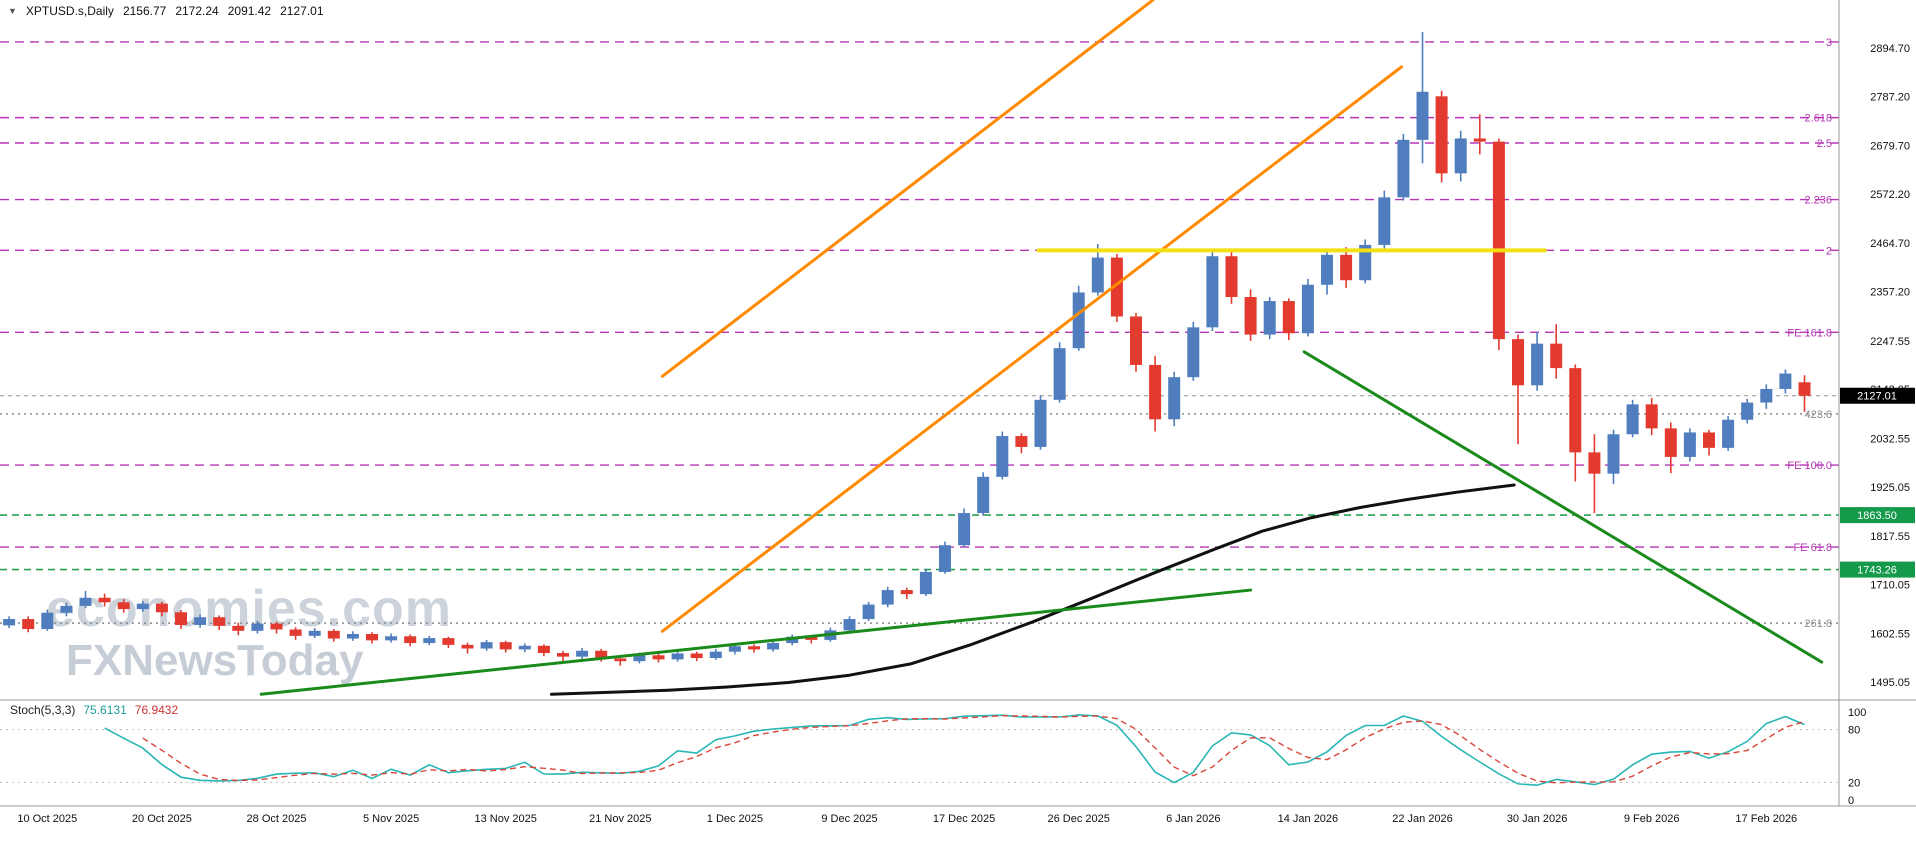 This screenshot has height=845, width=1916. Describe the element at coordinates (907, 189) in the screenshot. I see `channel-upper-trendline` at that location.